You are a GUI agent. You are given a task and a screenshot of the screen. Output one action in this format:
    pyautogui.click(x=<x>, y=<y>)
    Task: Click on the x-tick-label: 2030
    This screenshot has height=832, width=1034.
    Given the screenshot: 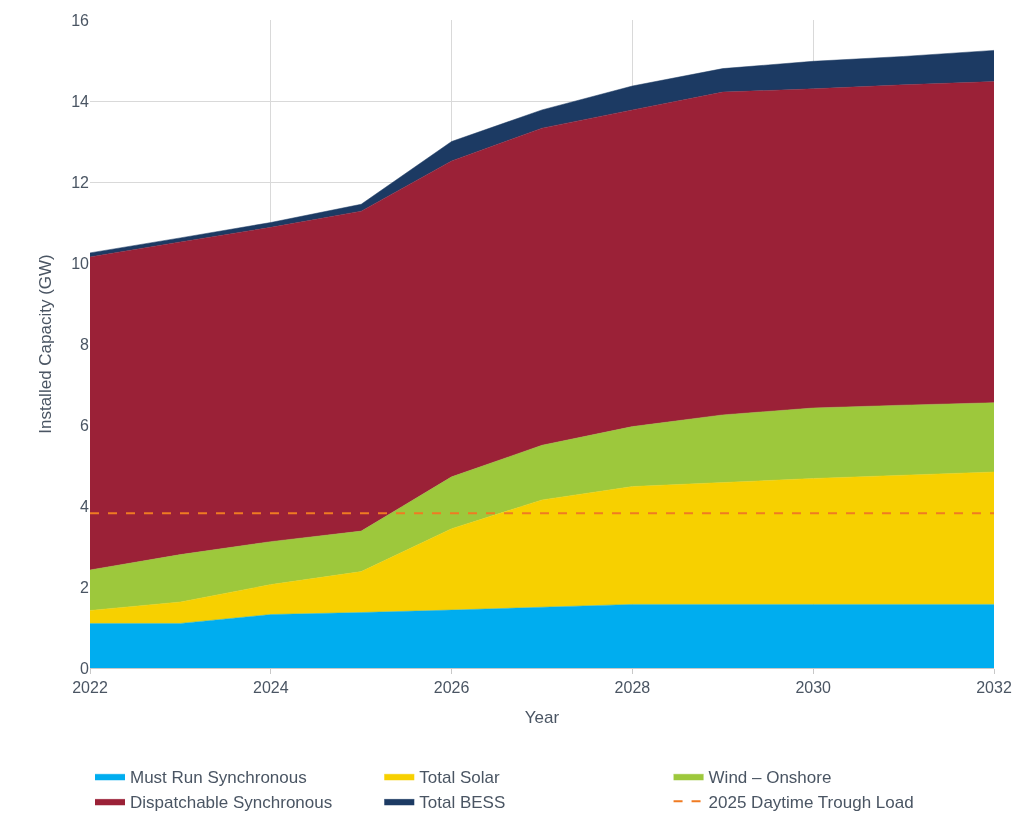 What is the action you would take?
    pyautogui.click(x=813, y=688)
    